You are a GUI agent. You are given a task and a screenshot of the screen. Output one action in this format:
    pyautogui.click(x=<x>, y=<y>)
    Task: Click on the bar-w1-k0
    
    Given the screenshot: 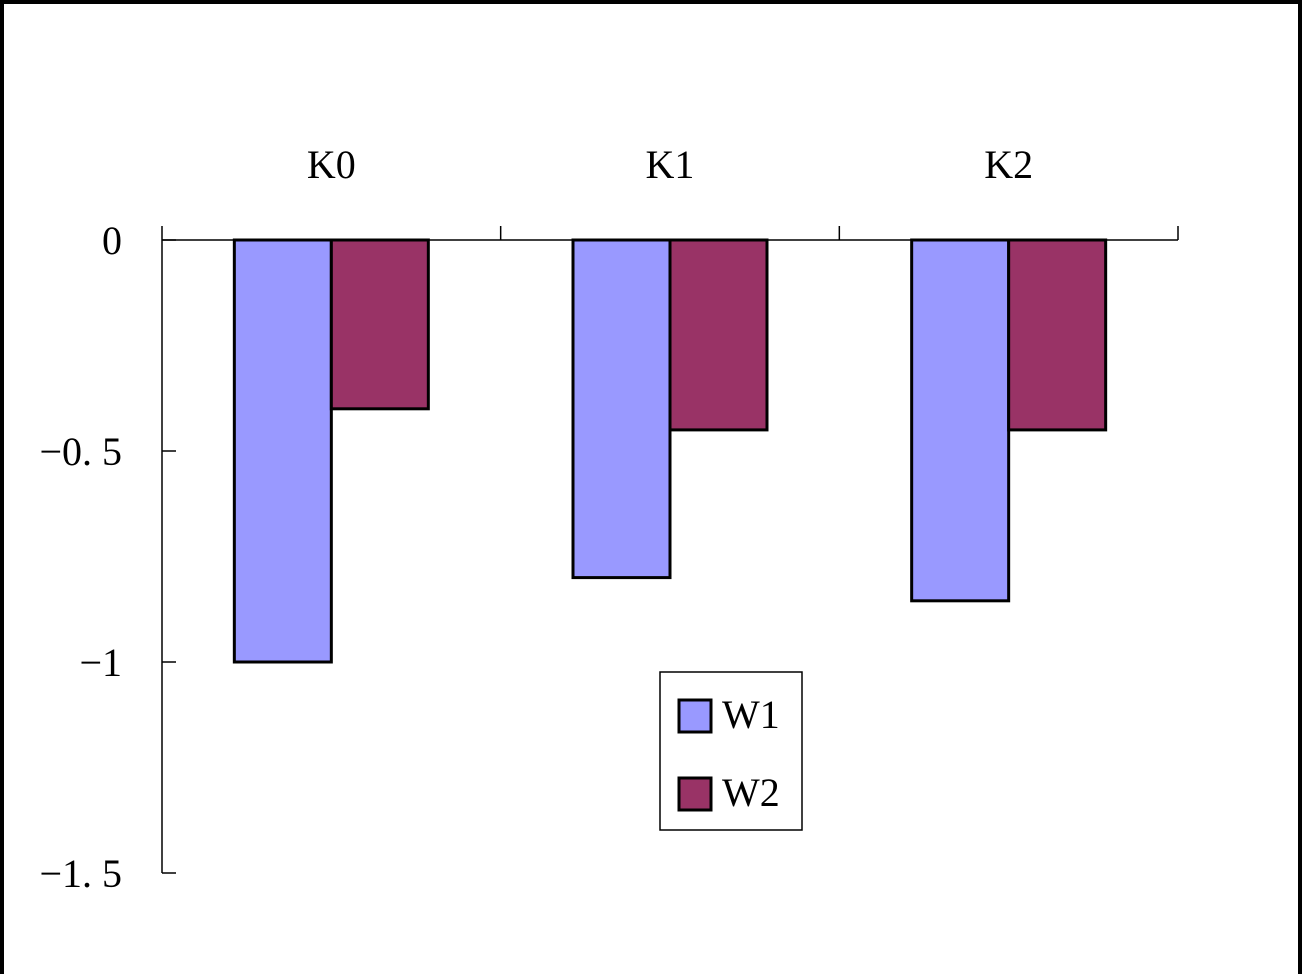 What is the action you would take?
    pyautogui.click(x=282, y=451)
    